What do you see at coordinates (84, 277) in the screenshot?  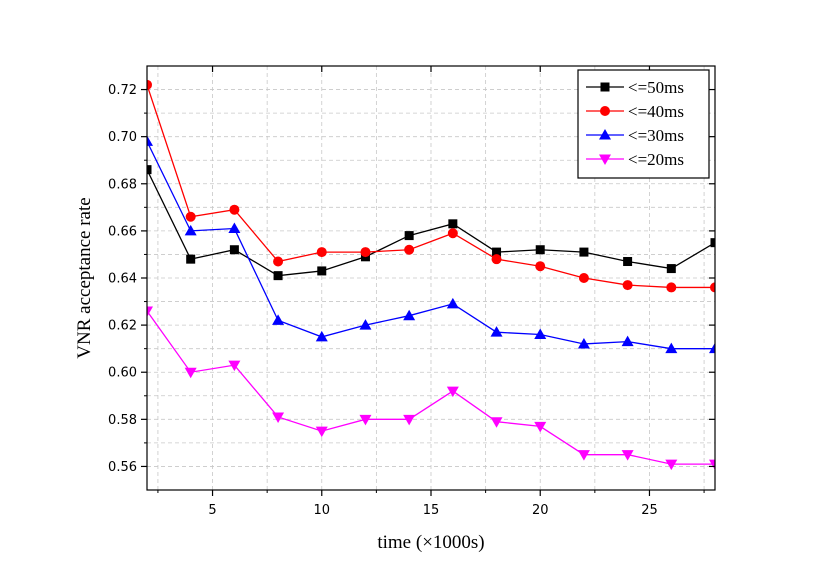 I see `y-axis-title: VNR acceptance rate` at bounding box center [84, 277].